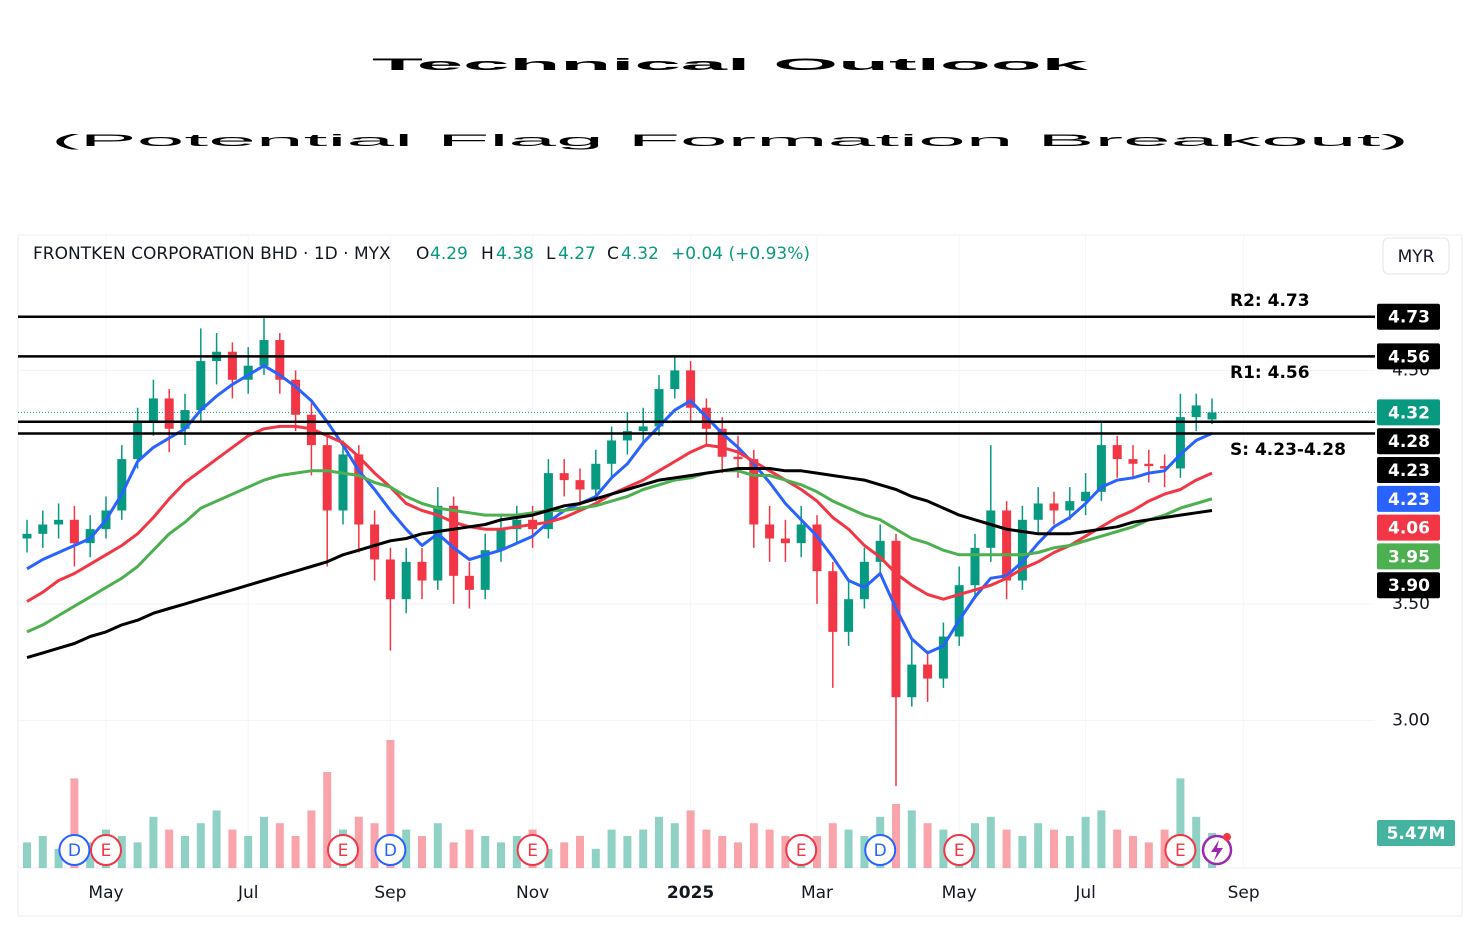 This screenshot has width=1479, height=946. Describe the element at coordinates (212, 254) in the screenshot. I see `symbol: FRONTKEN CORPORATION BHD · 1D · MYX` at that location.